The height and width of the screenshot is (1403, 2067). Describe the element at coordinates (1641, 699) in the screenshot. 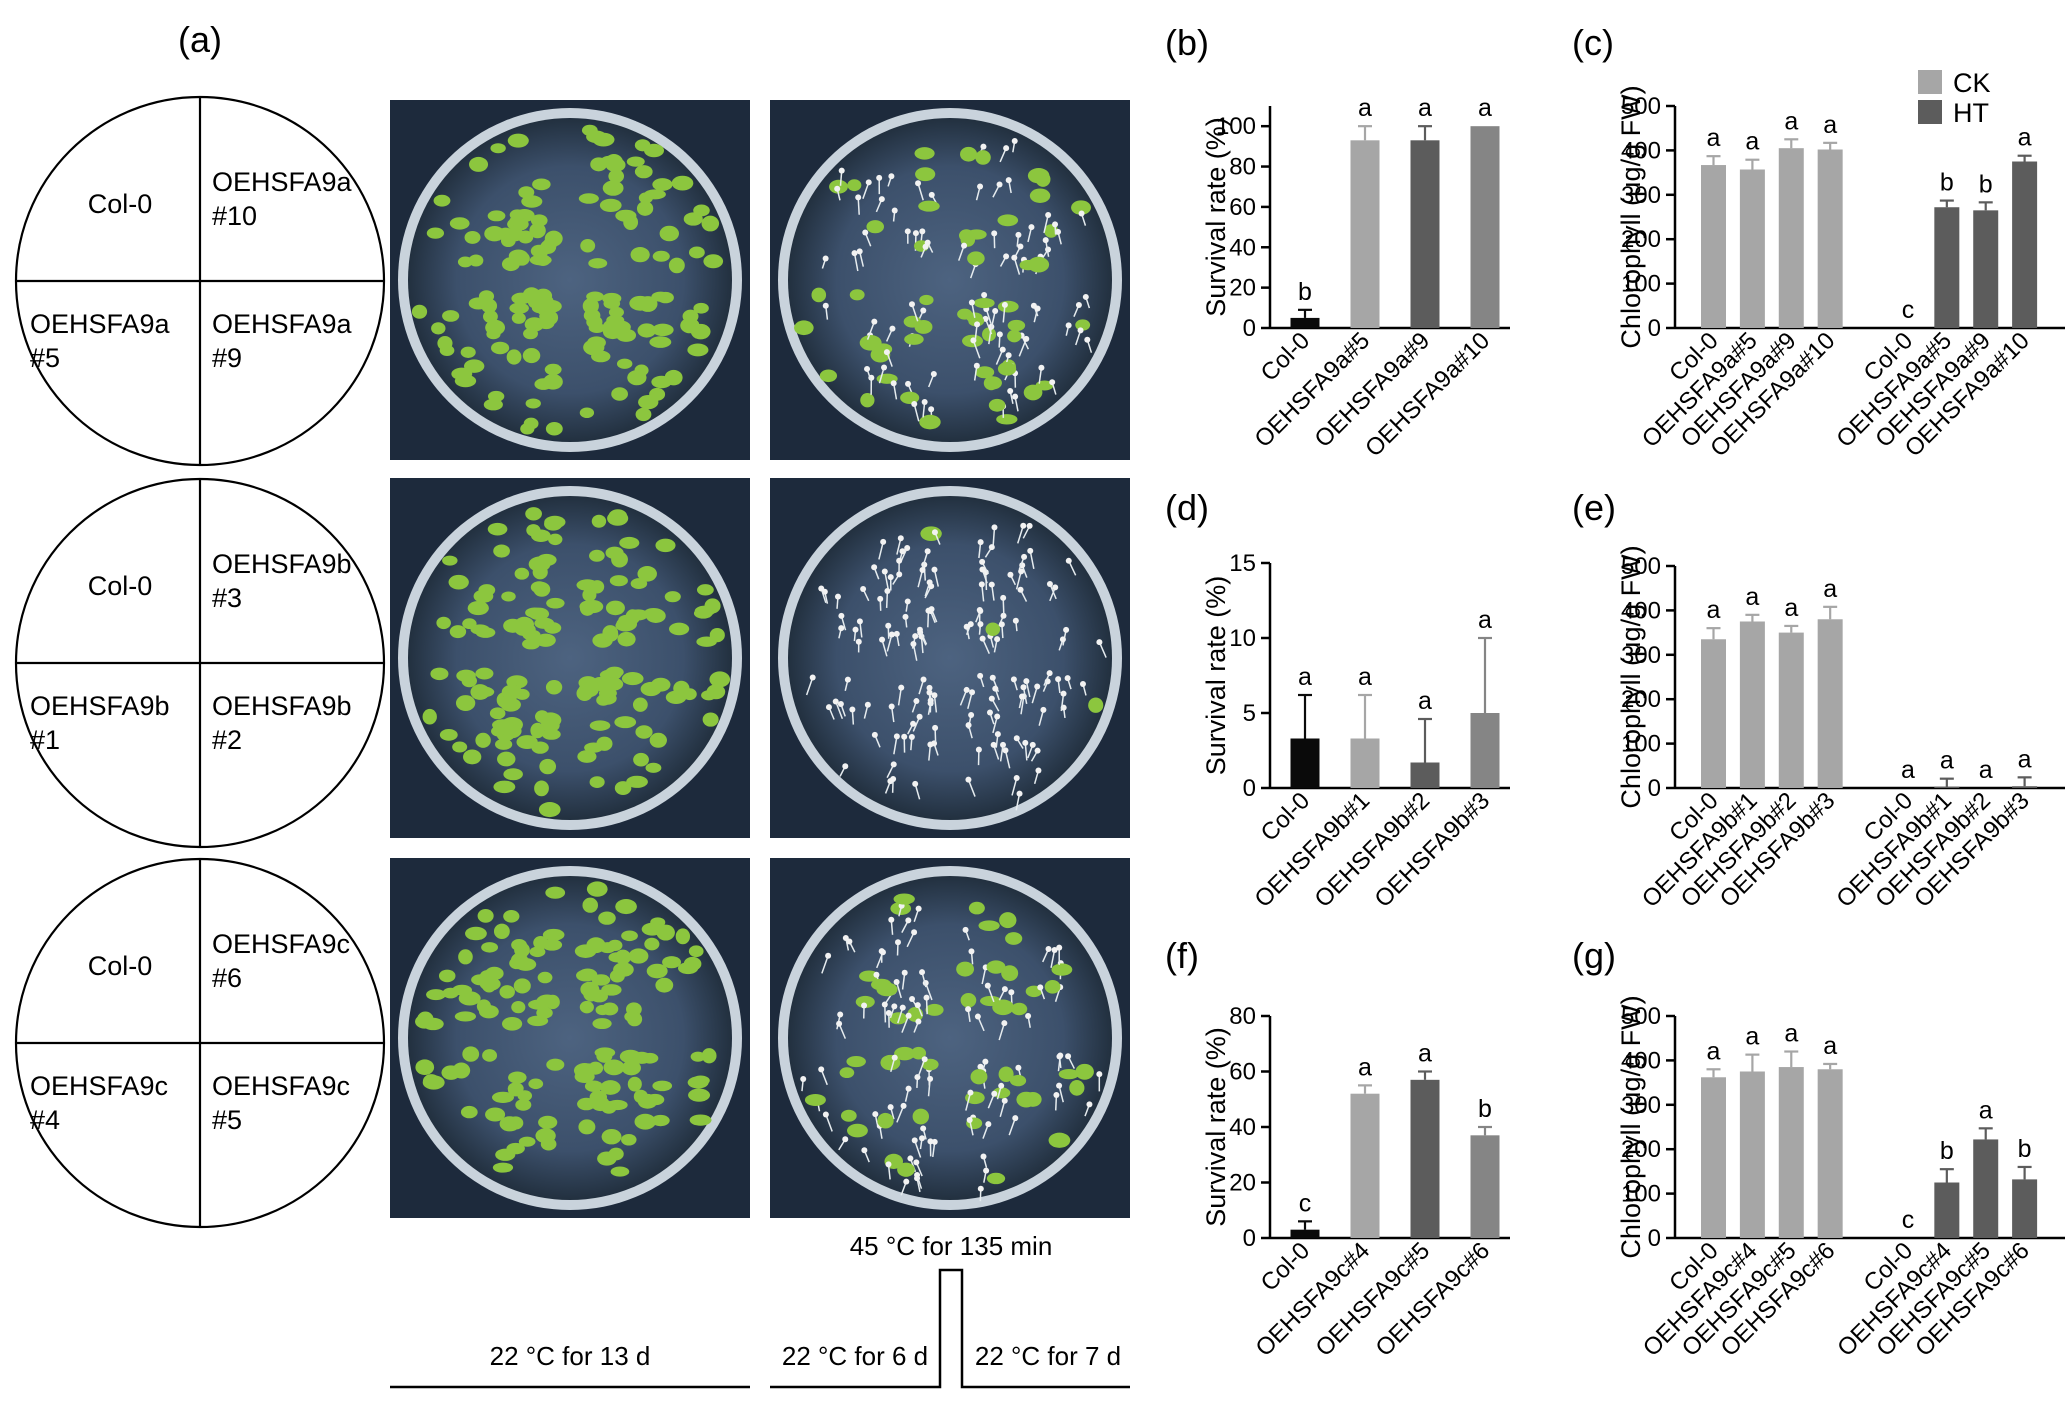

I see `y-tick-label: 200` at that location.